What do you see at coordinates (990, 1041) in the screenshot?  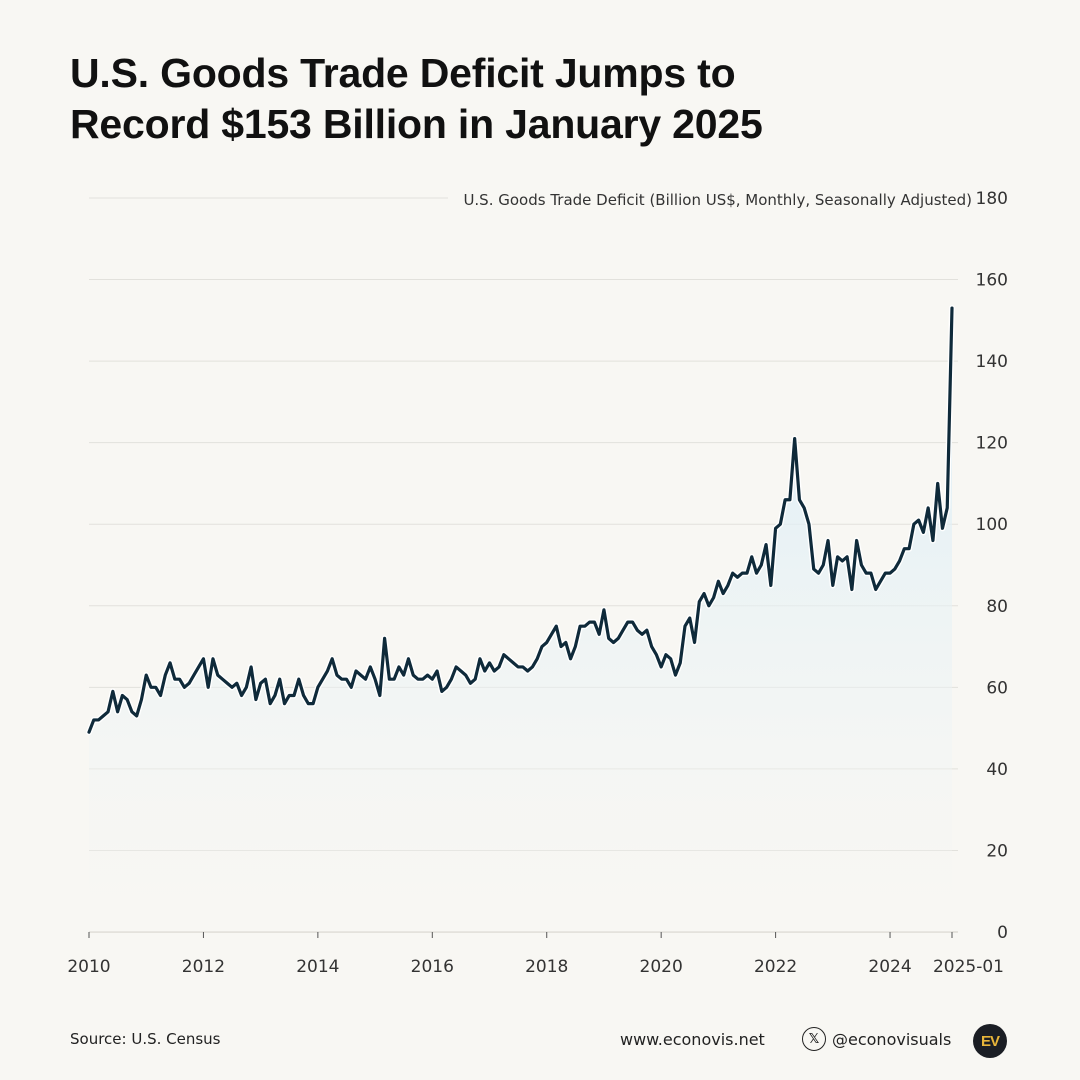 I see `brand-logo: EV` at bounding box center [990, 1041].